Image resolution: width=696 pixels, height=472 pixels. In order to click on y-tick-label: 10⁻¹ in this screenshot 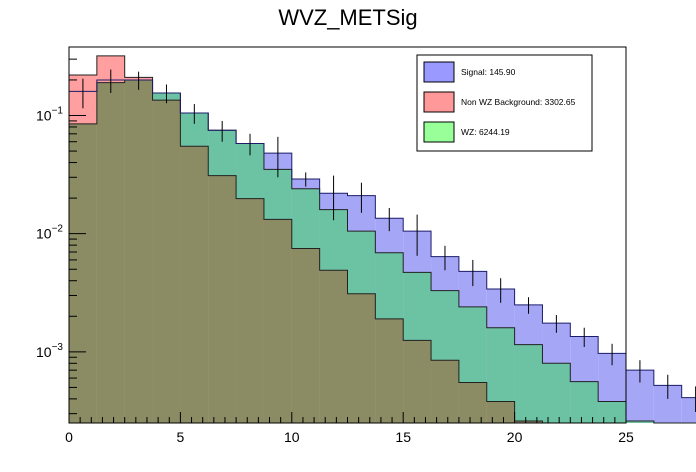, I will do `click(49, 115)`.